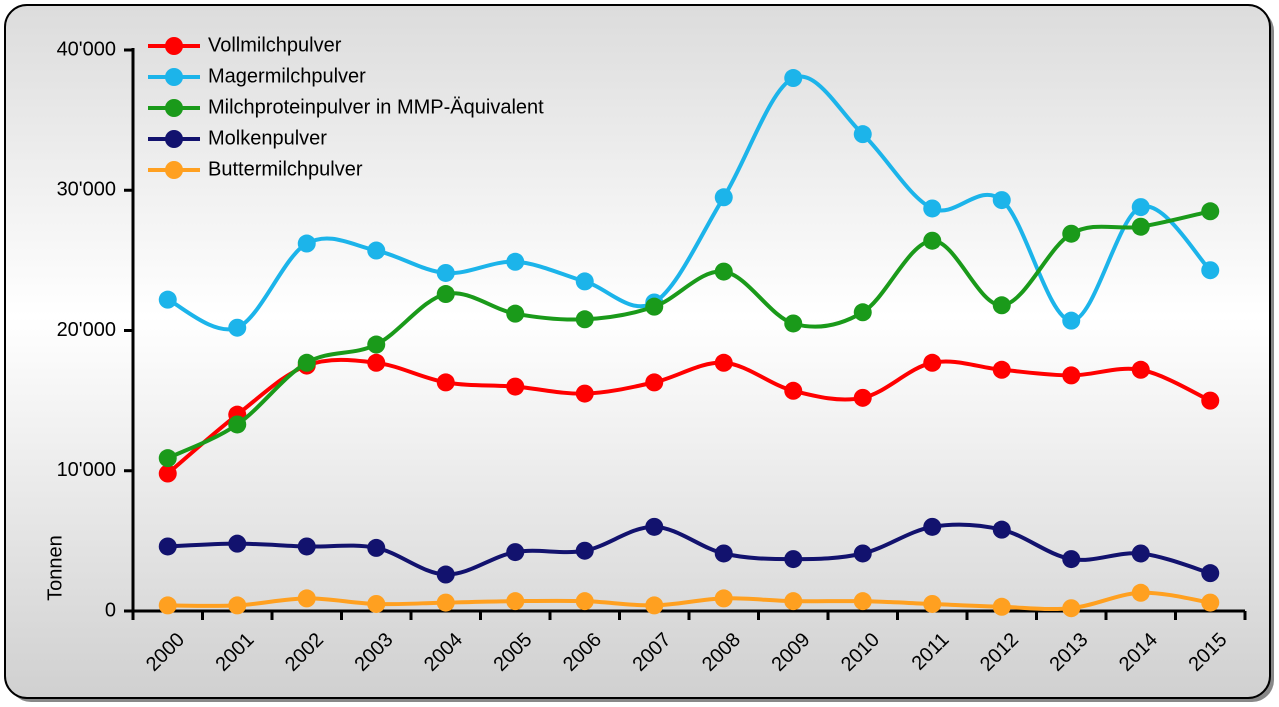 Image resolution: width=1279 pixels, height=707 pixels. I want to click on legend-label: Magermilchpulver, so click(287, 76).